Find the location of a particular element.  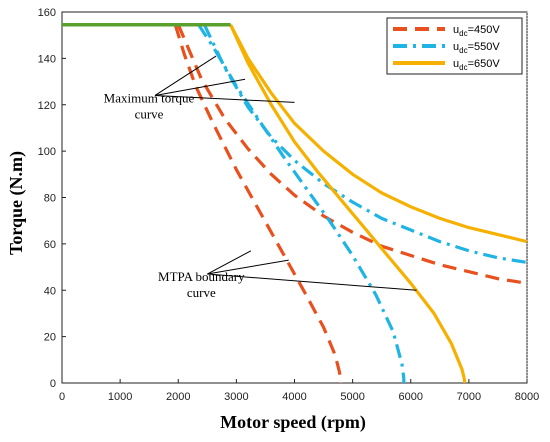

y-tick-label: 120 is located at coordinates (47, 106).